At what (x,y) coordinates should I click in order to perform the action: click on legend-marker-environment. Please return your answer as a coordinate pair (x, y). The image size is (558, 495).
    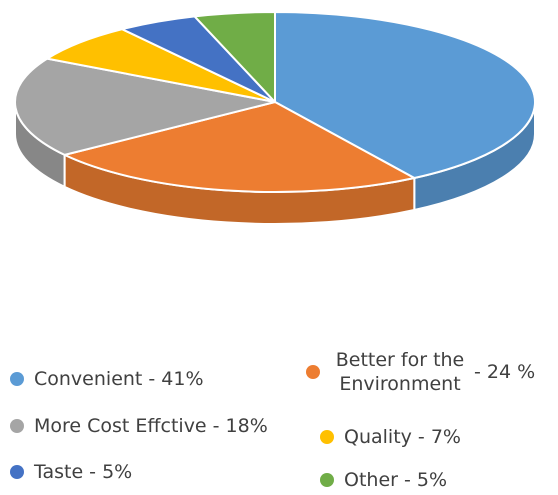
    Looking at the image, I should click on (313, 372).